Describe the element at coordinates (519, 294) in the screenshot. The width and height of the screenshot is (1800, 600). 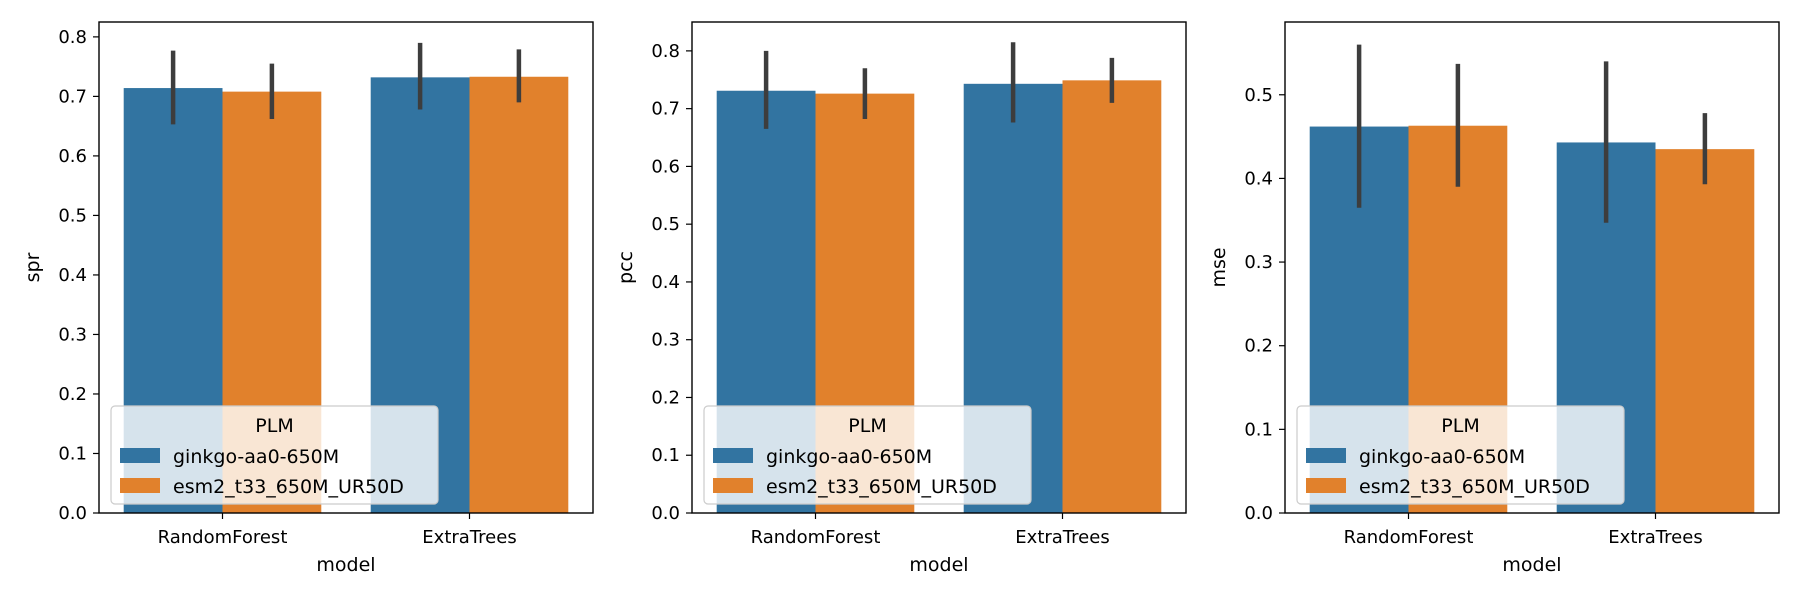
I see `bar-spr-esm2_t33_650M_UR50D-ExtraTrees` at that location.